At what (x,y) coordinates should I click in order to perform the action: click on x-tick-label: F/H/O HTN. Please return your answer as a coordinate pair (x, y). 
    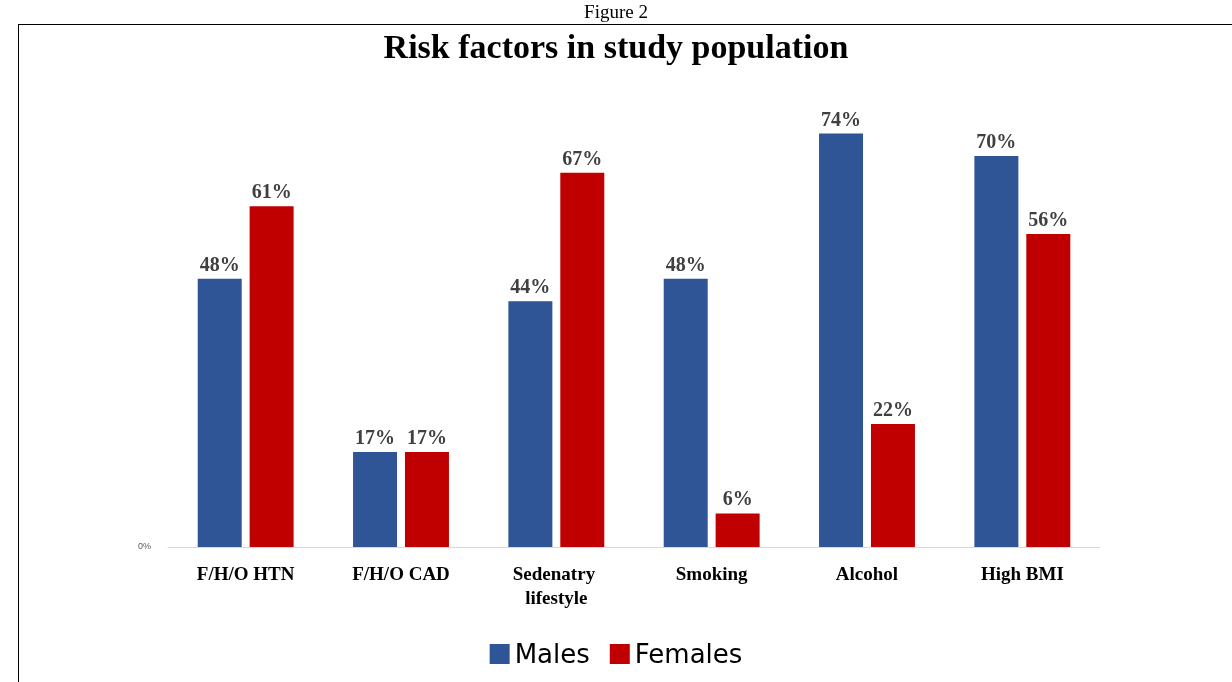
    Looking at the image, I should click on (245, 573).